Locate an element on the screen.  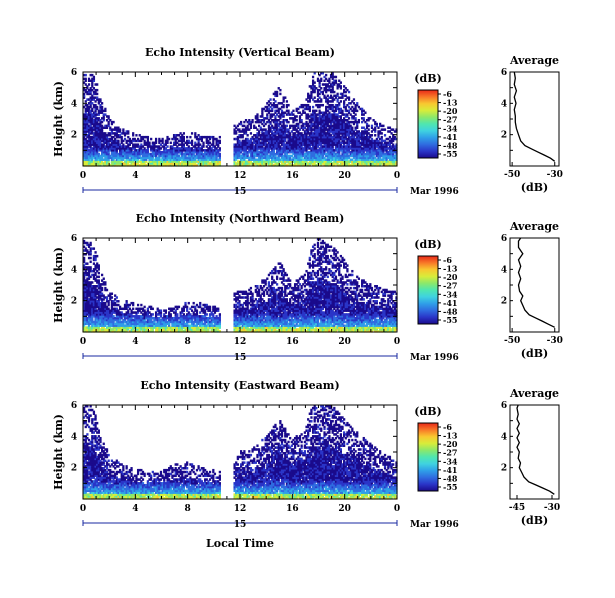
profile-frame is located at coordinates (534, 119).